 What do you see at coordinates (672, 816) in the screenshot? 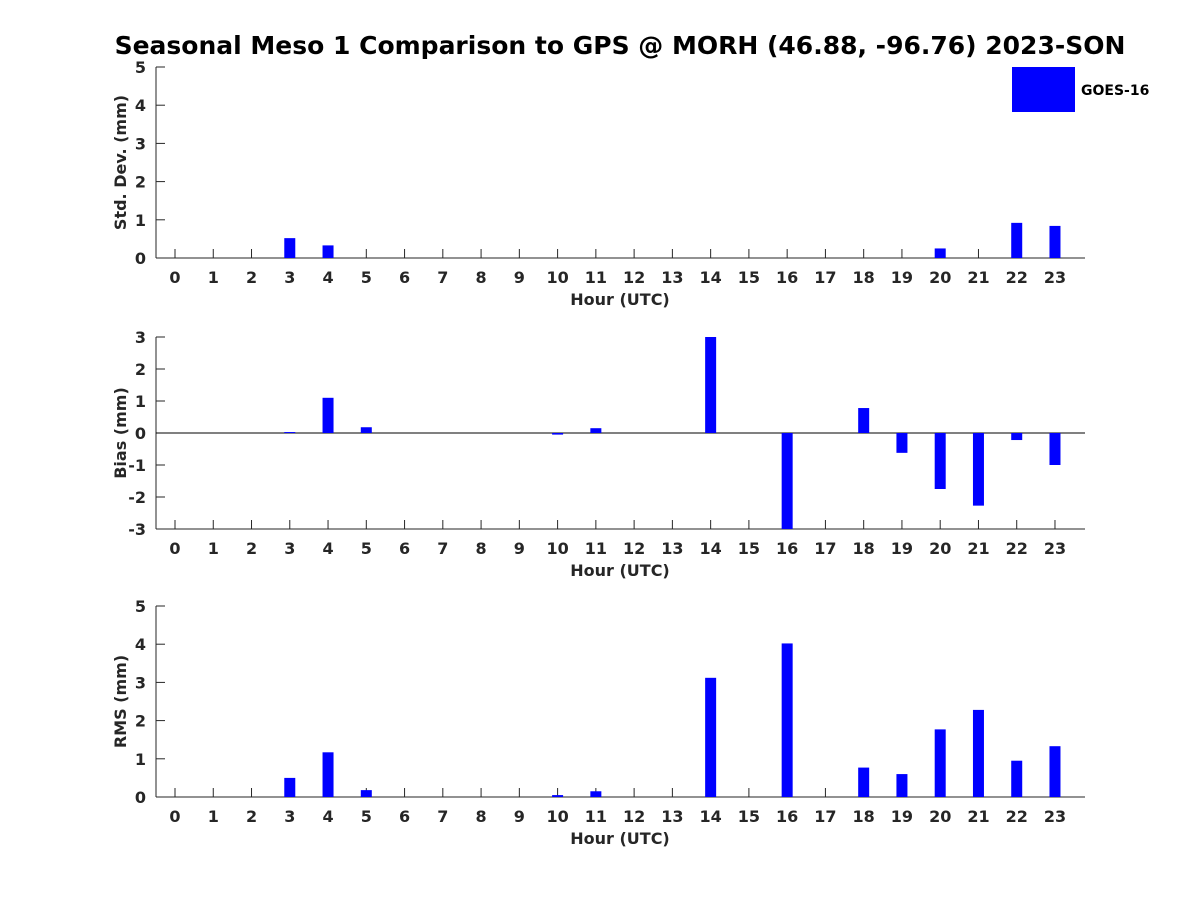
I see `x-tick-label: 13` at bounding box center [672, 816].